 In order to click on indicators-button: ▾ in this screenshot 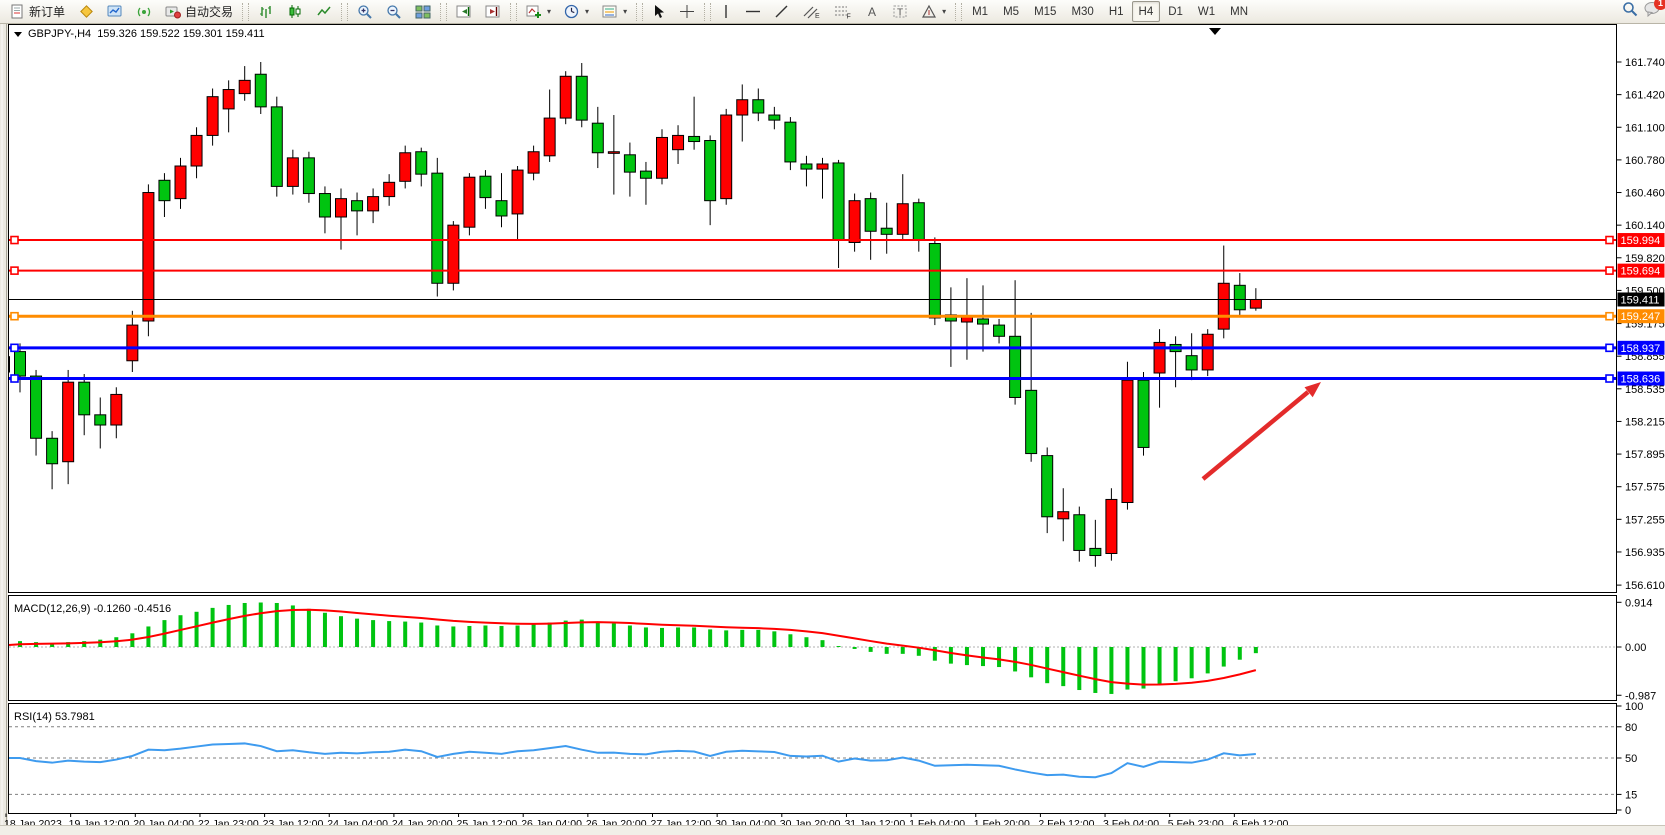, I will do `click(538, 11)`.